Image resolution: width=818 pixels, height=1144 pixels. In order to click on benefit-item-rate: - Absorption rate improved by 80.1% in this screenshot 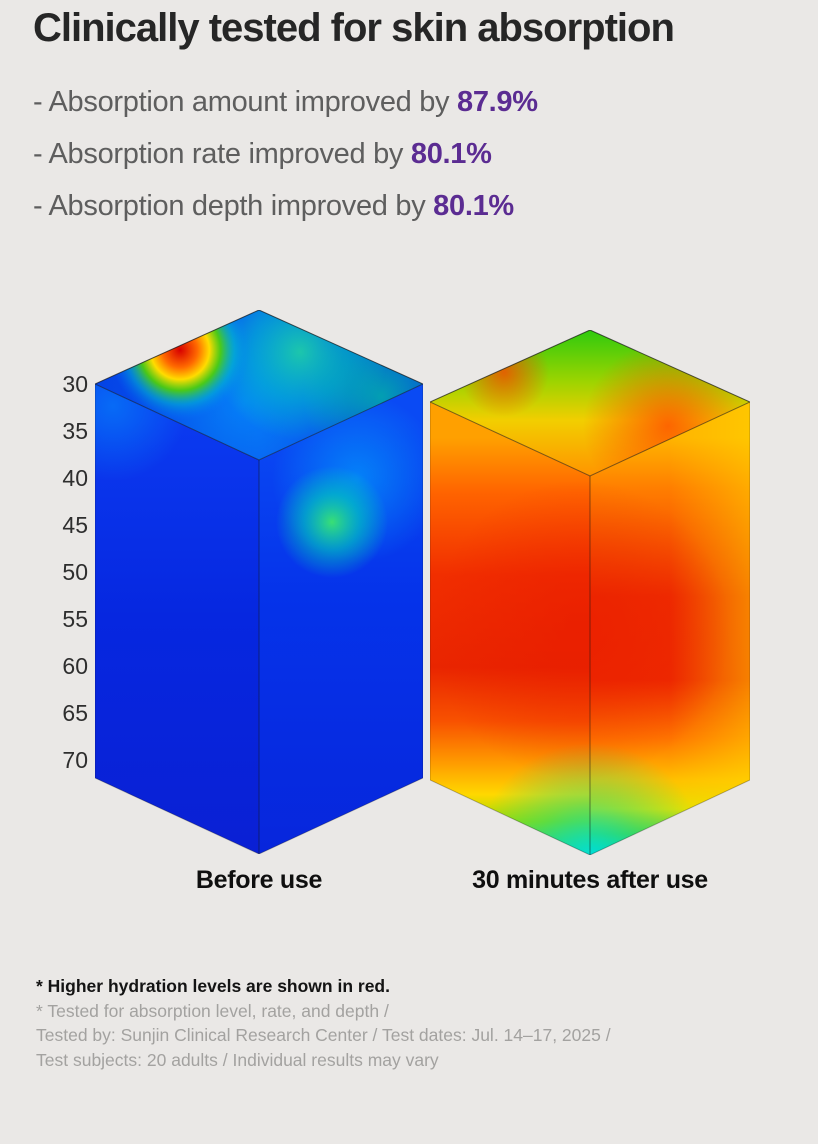, I will do `click(285, 154)`.